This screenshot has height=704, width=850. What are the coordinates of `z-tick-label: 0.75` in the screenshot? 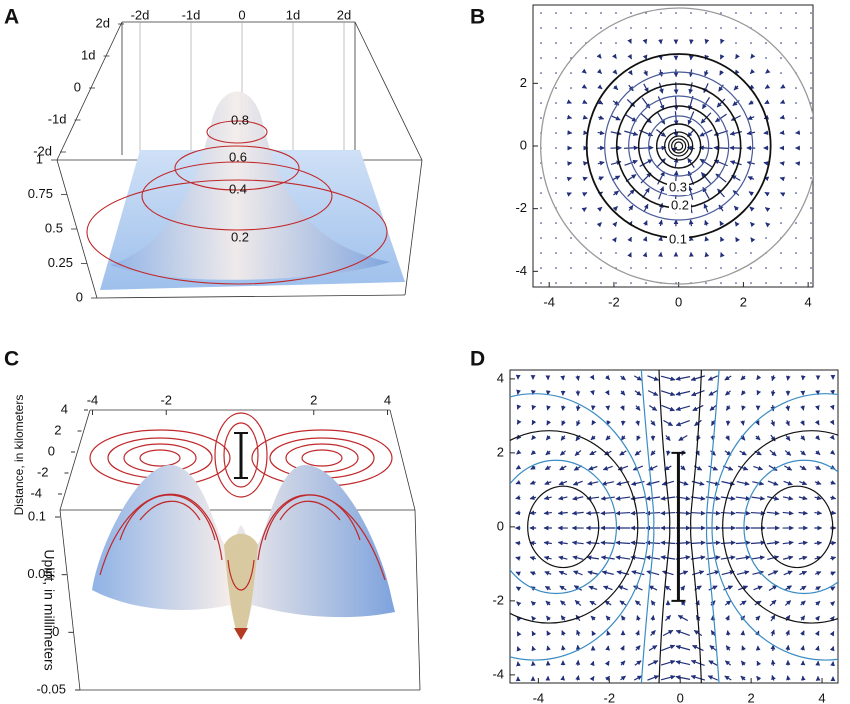 It's located at (40, 193).